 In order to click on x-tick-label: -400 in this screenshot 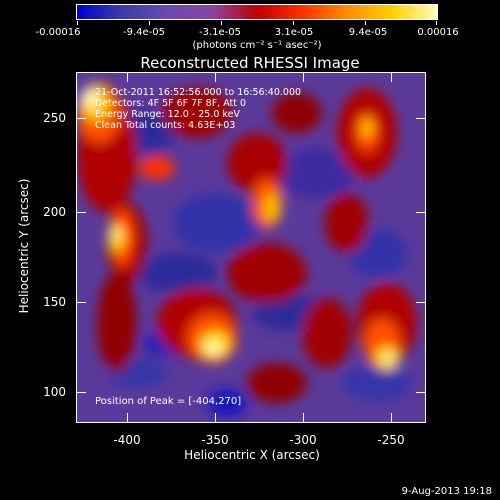, I will do `click(127, 440)`.